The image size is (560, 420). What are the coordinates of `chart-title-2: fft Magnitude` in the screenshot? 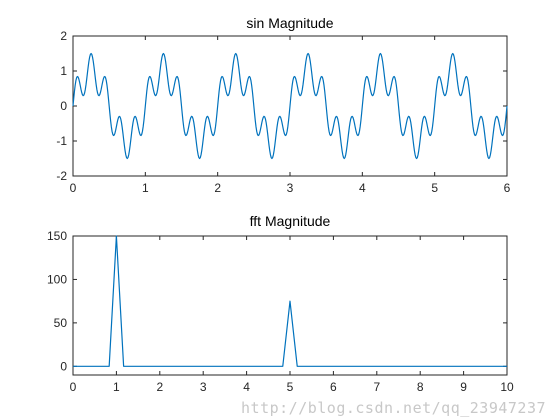 It's located at (290, 221).